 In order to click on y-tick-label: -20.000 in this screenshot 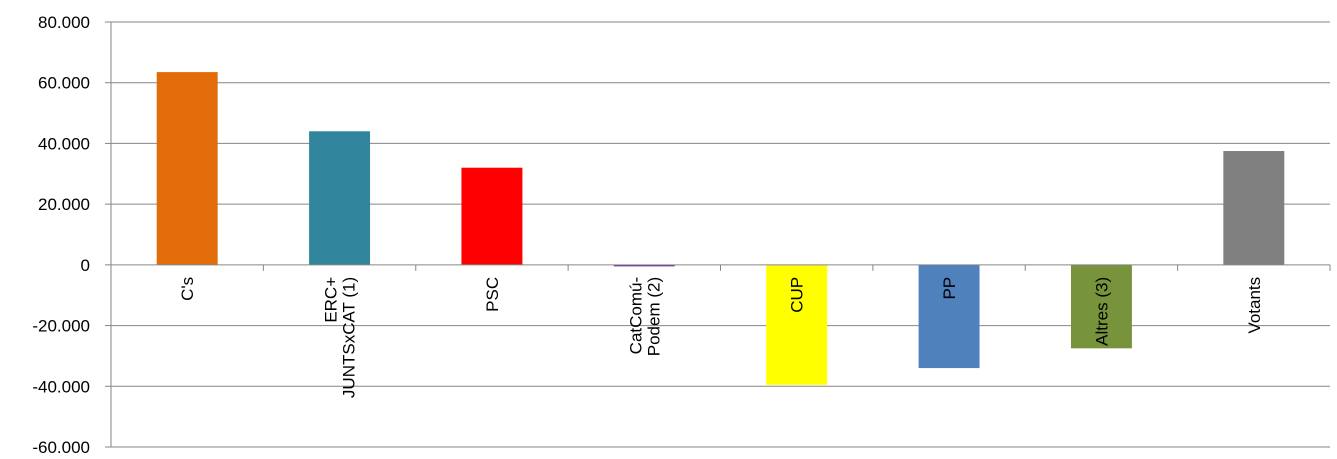, I will do `click(61, 326)`.